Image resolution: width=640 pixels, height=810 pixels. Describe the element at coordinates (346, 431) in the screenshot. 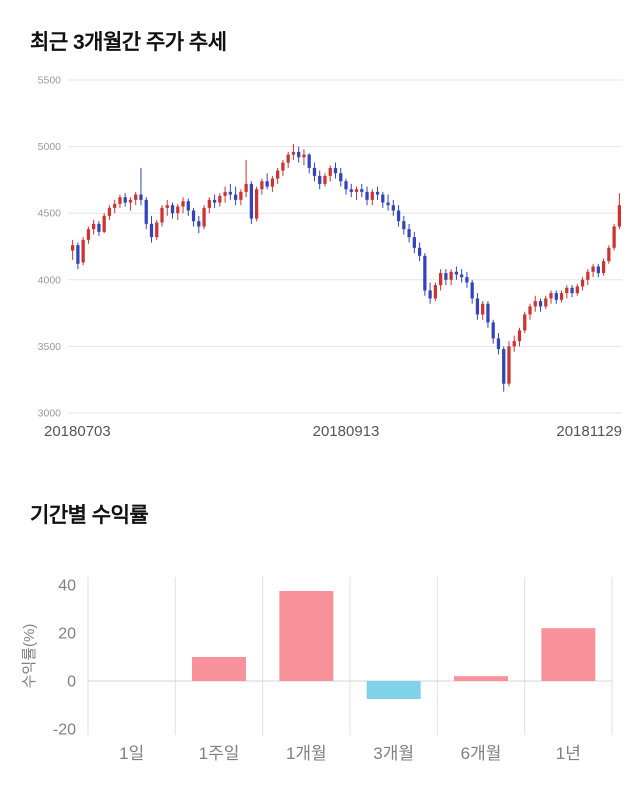

I see `x-tick-label: 20180913` at that location.